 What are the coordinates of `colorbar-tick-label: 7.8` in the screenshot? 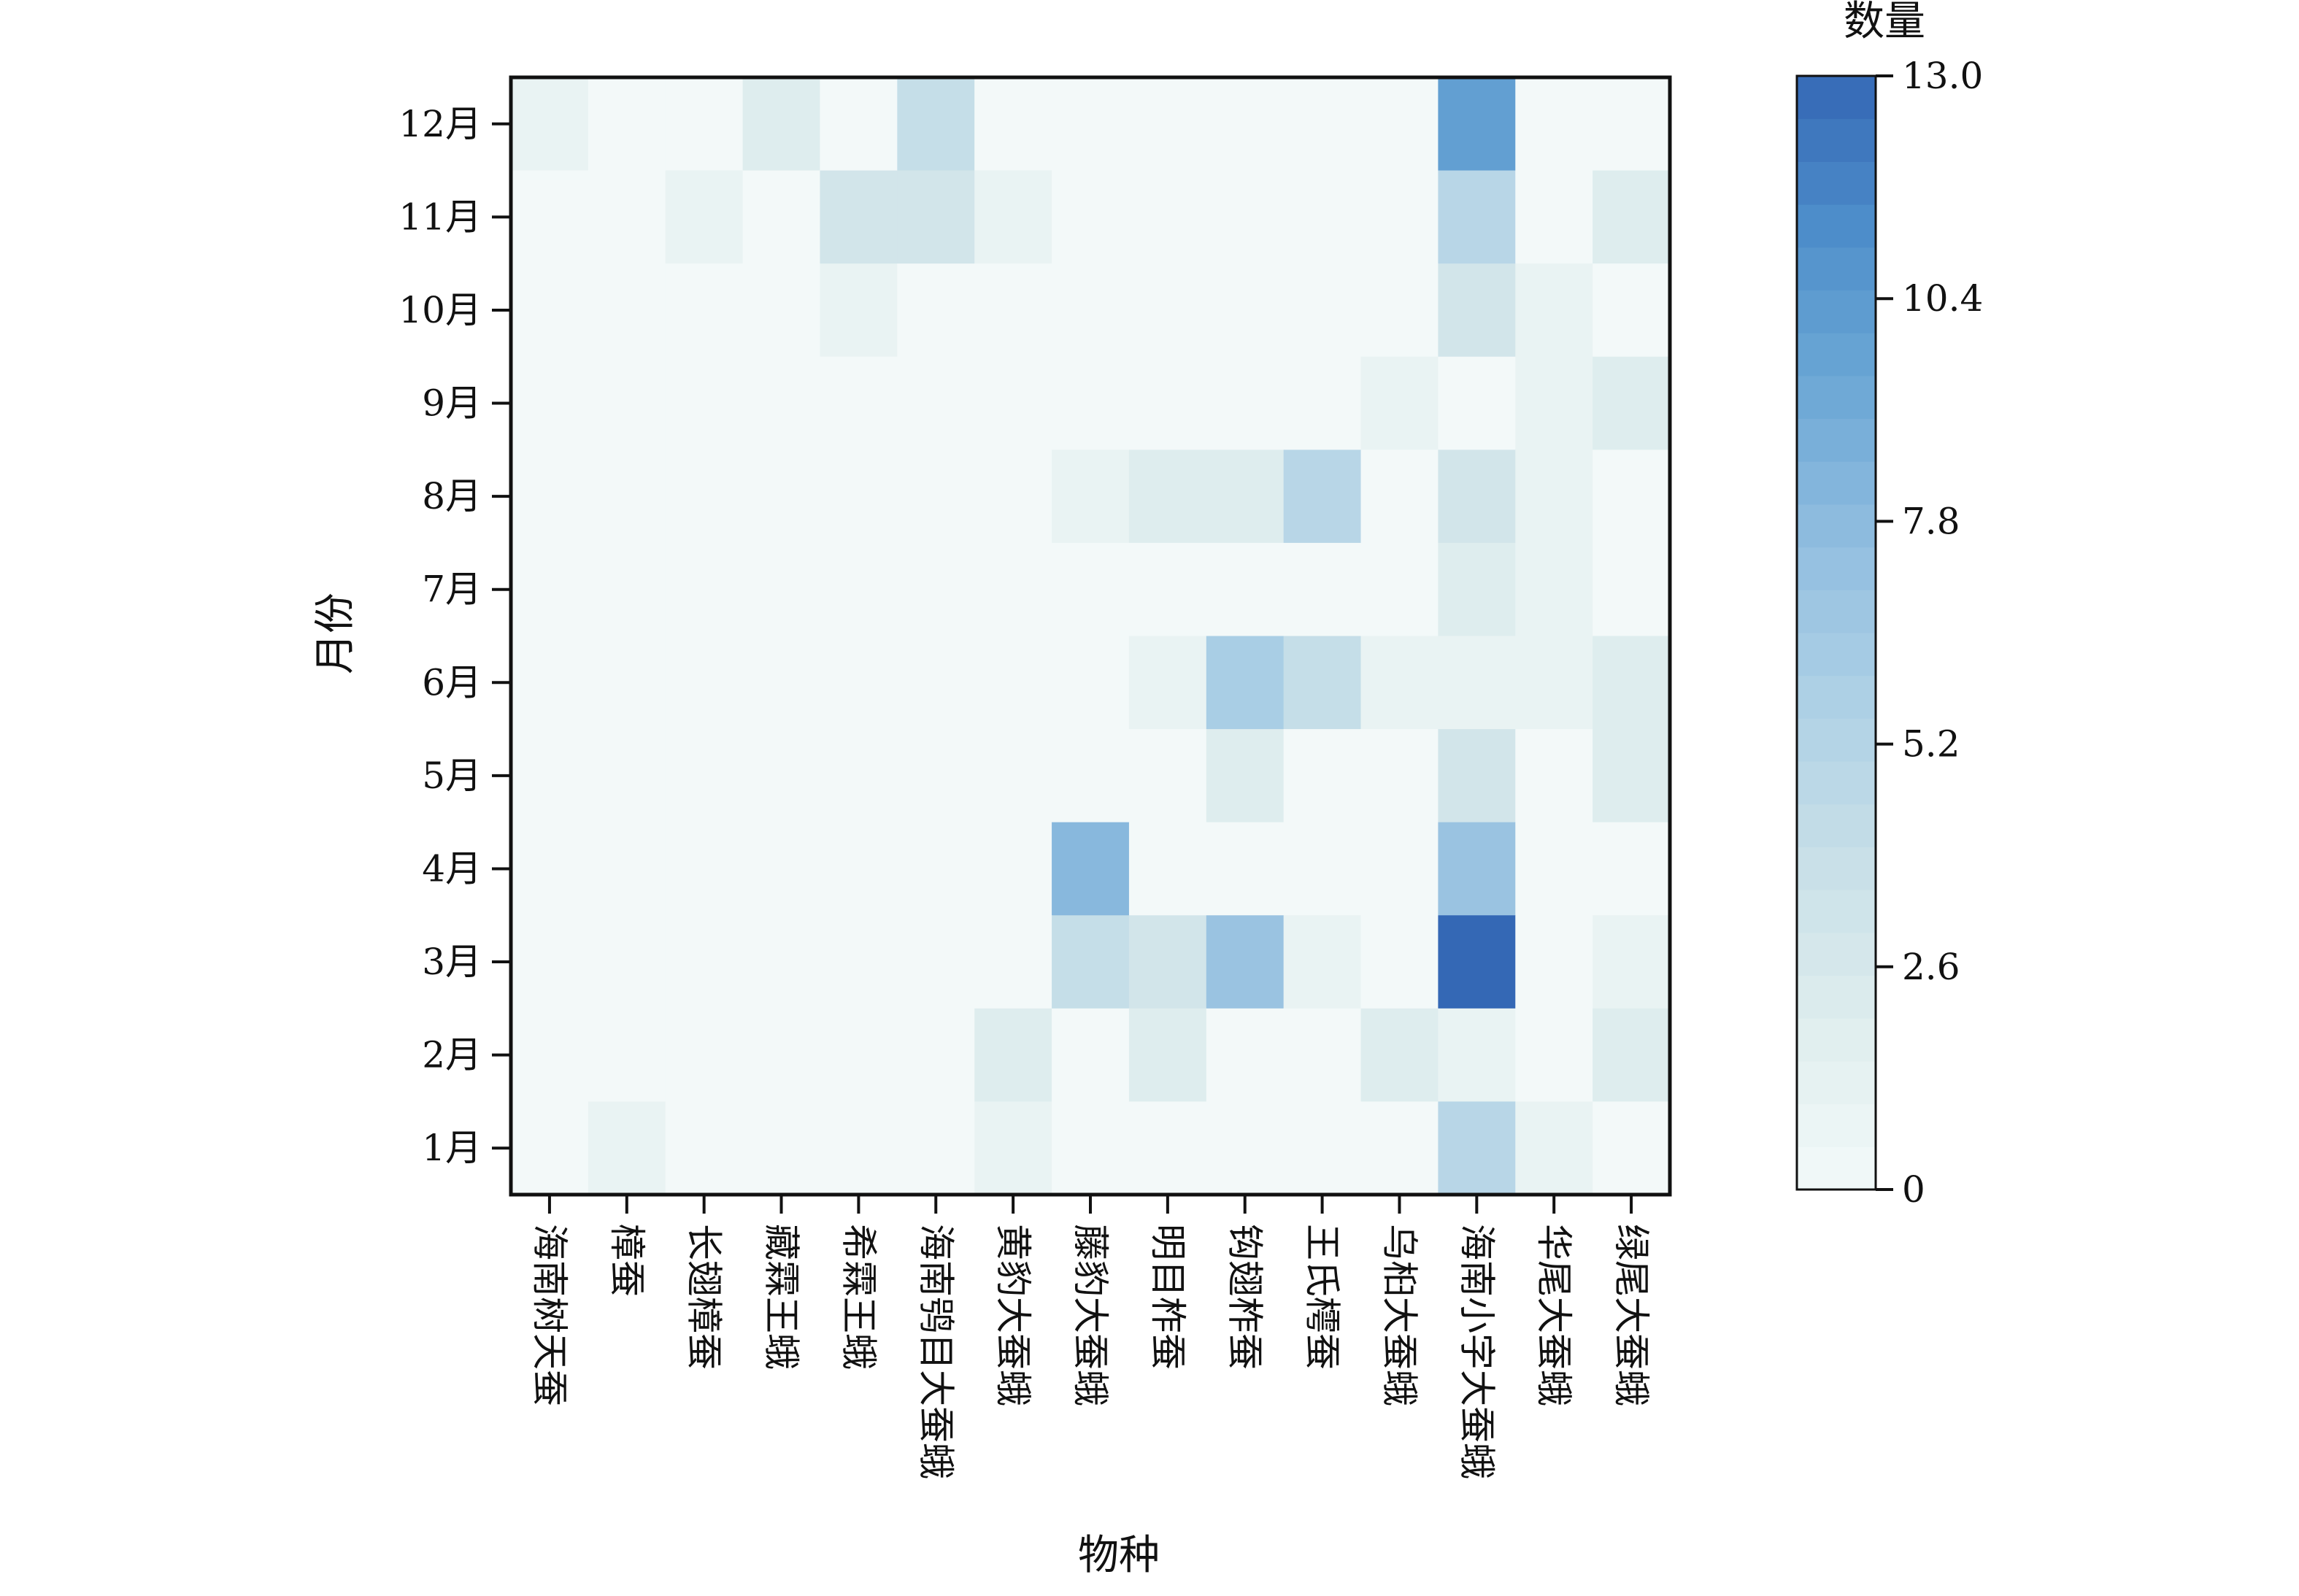 It's located at (1931, 521).